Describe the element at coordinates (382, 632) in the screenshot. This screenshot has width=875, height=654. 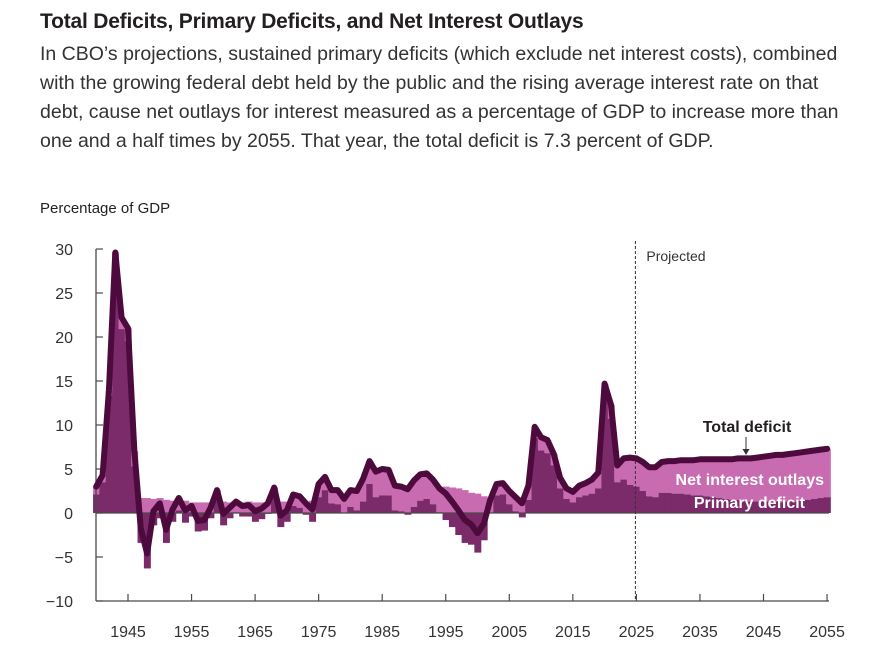
I see `x-tick-label: 1985` at that location.